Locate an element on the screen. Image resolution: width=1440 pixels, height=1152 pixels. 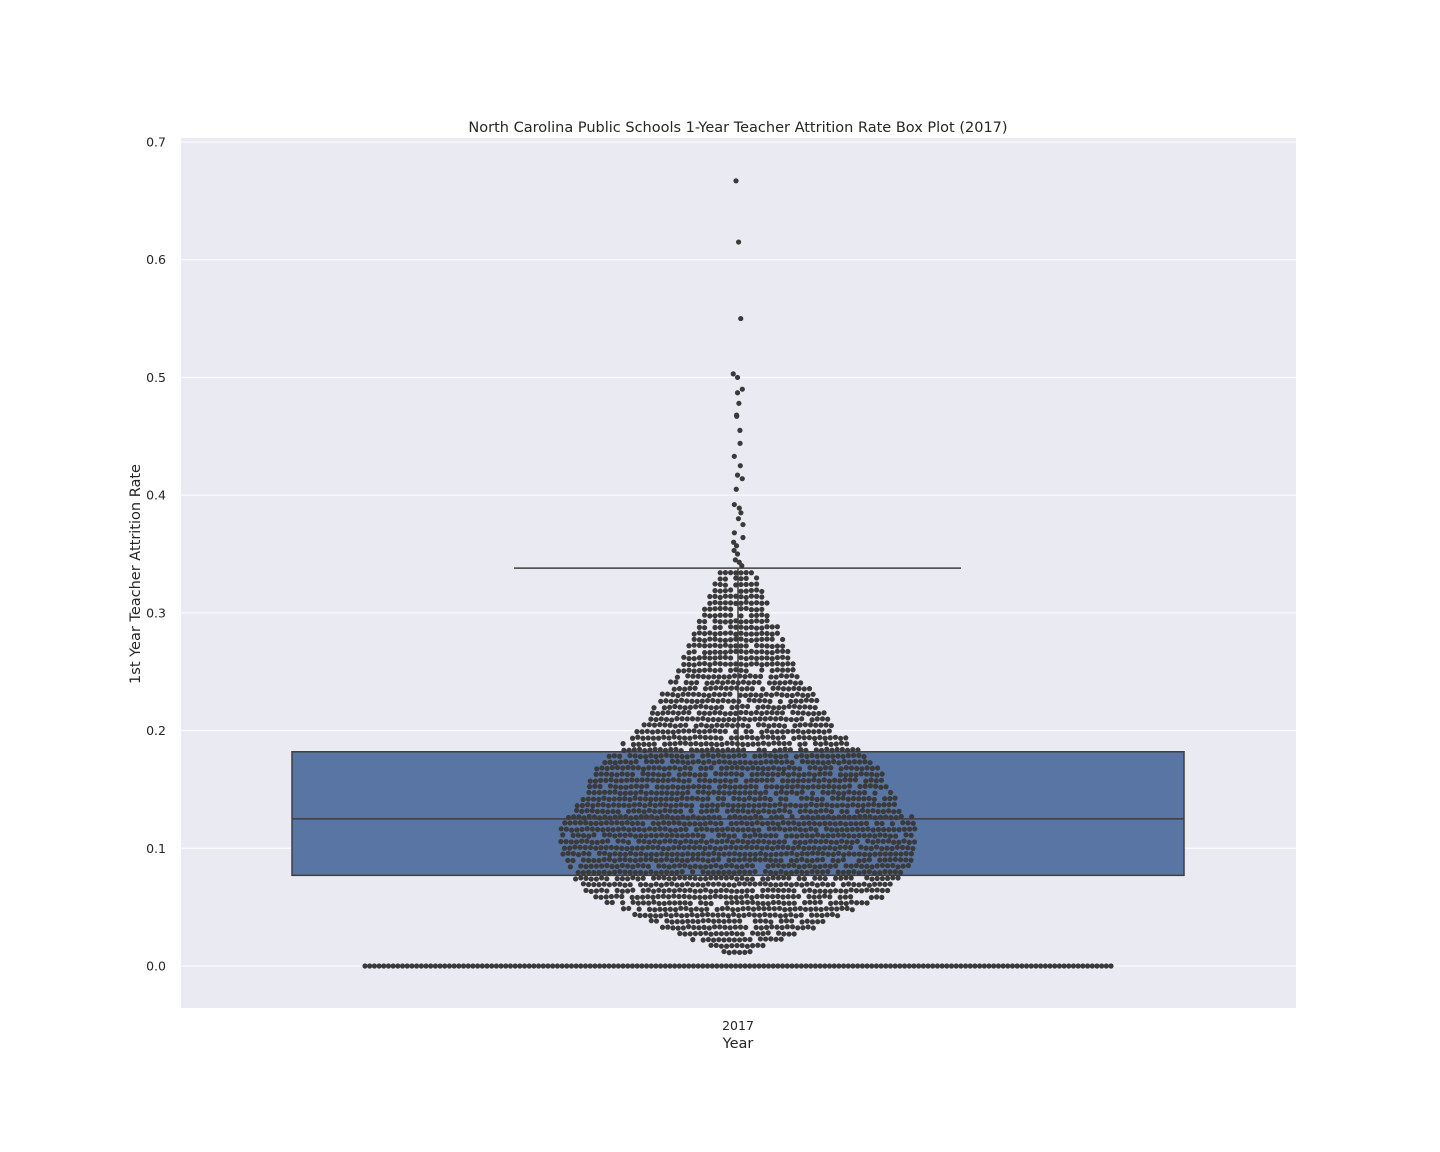
y-axis-ticks: 0.00.10.20.30.40.50.60.7 is located at coordinates (156, 554).